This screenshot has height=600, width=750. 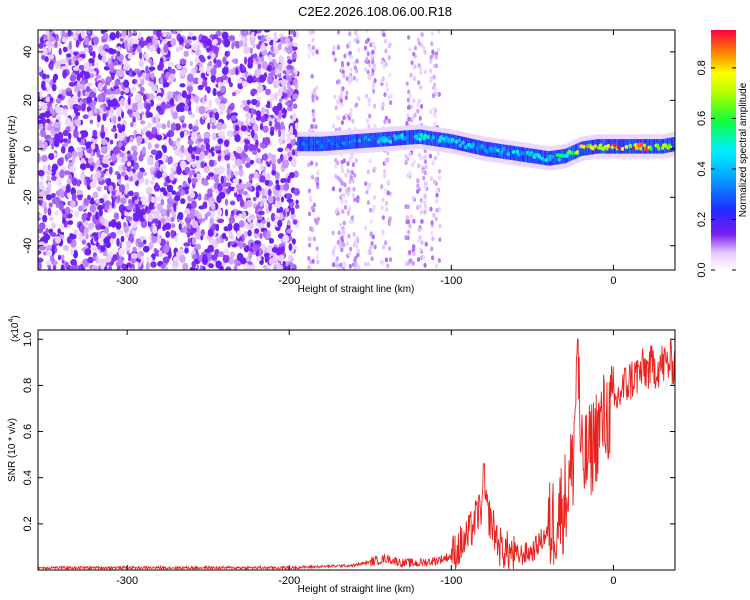 What do you see at coordinates (28, 100) in the screenshot?
I see `spectrogram-y-tick-label: 20` at bounding box center [28, 100].